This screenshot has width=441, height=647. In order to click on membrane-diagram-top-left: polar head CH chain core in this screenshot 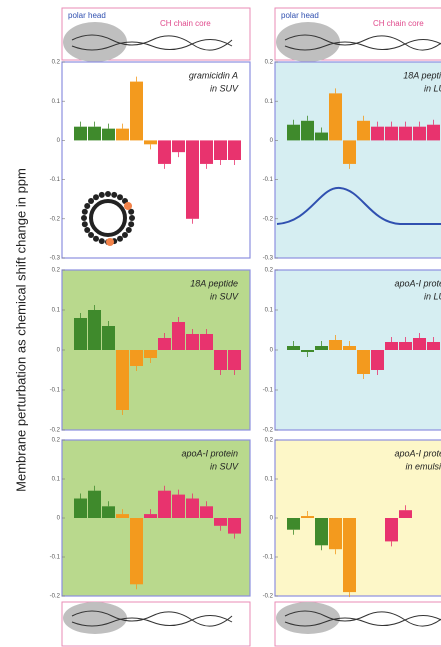, I will do `click(156, 34)`.